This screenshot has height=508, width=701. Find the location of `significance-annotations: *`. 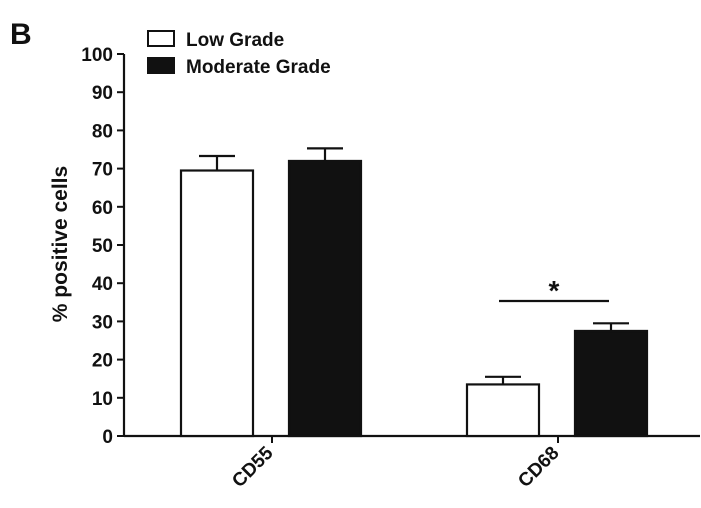

significance-annotations: * is located at coordinates (554, 290).